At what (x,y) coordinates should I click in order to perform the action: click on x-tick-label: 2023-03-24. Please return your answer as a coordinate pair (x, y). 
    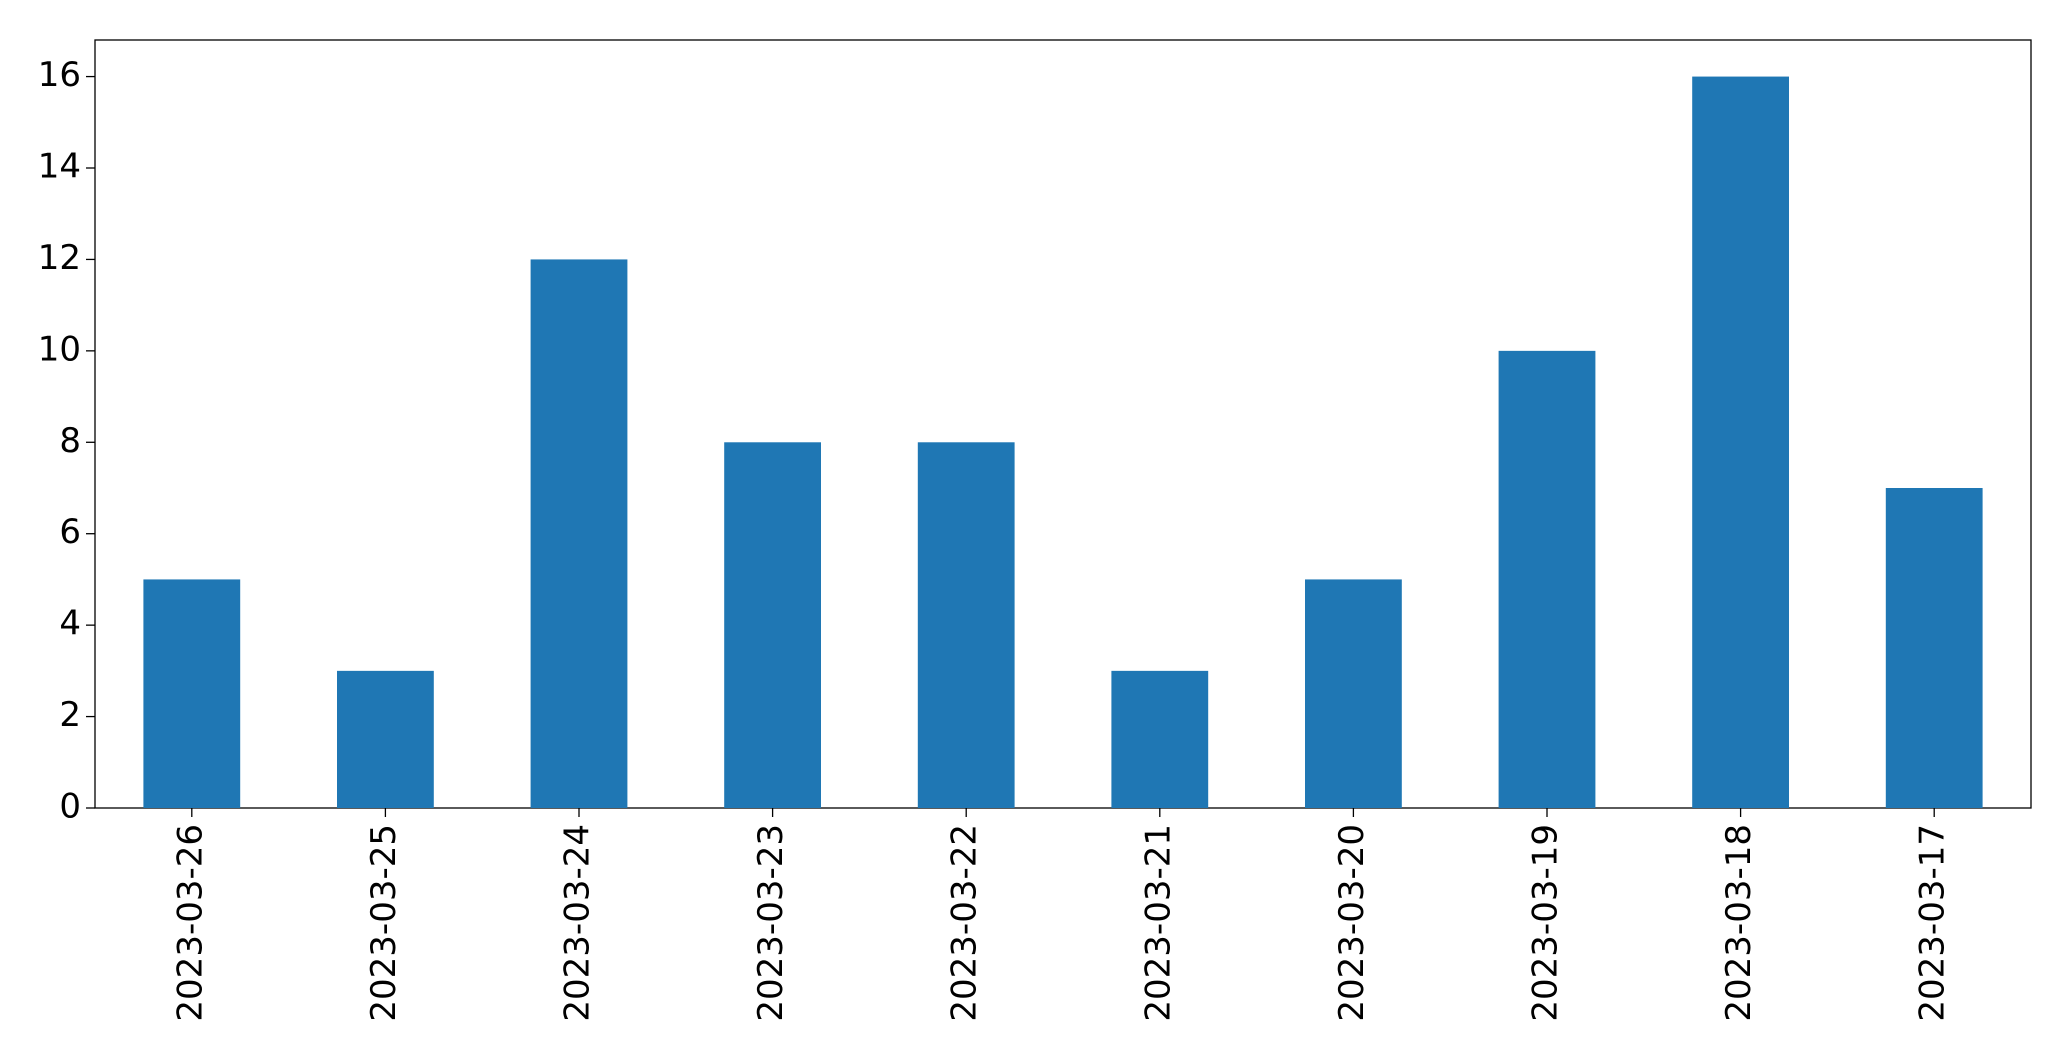
    Looking at the image, I should click on (578, 923).